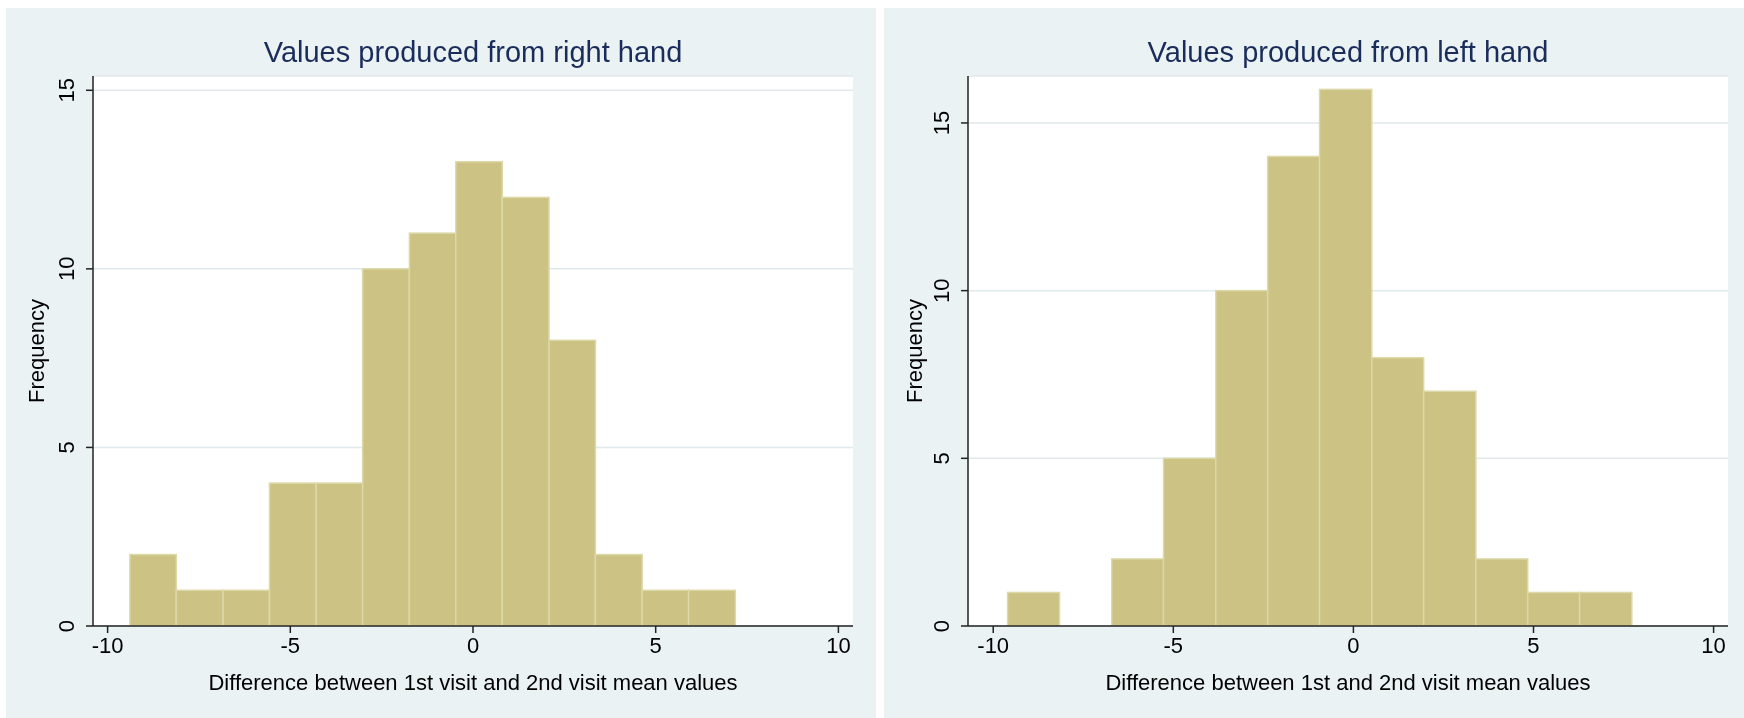  Describe the element at coordinates (1348, 52) in the screenshot. I see `chart-title: Values produced from left hand` at that location.